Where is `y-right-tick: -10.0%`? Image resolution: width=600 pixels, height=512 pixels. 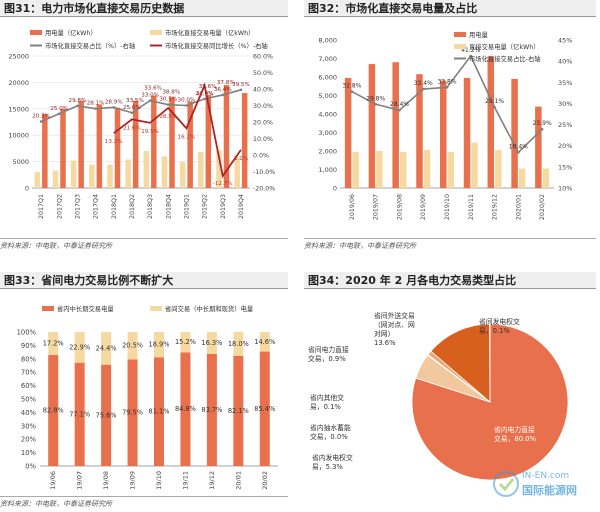
y-right-tick: -10.0% is located at coordinates (264, 172).